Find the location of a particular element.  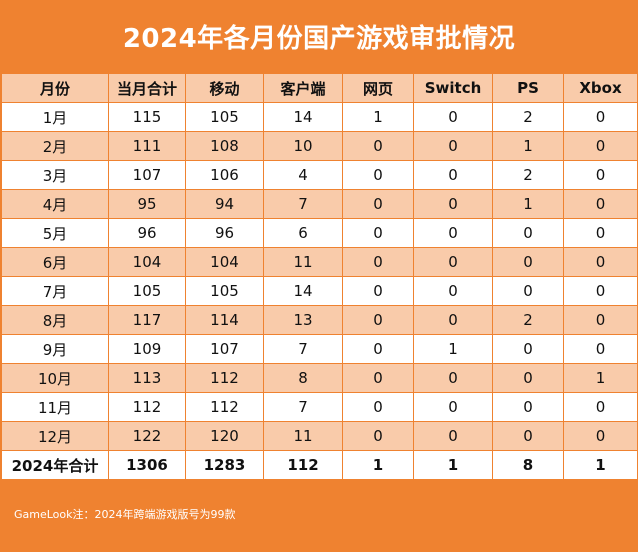

month-cell: 3月 is located at coordinates (55, 175).